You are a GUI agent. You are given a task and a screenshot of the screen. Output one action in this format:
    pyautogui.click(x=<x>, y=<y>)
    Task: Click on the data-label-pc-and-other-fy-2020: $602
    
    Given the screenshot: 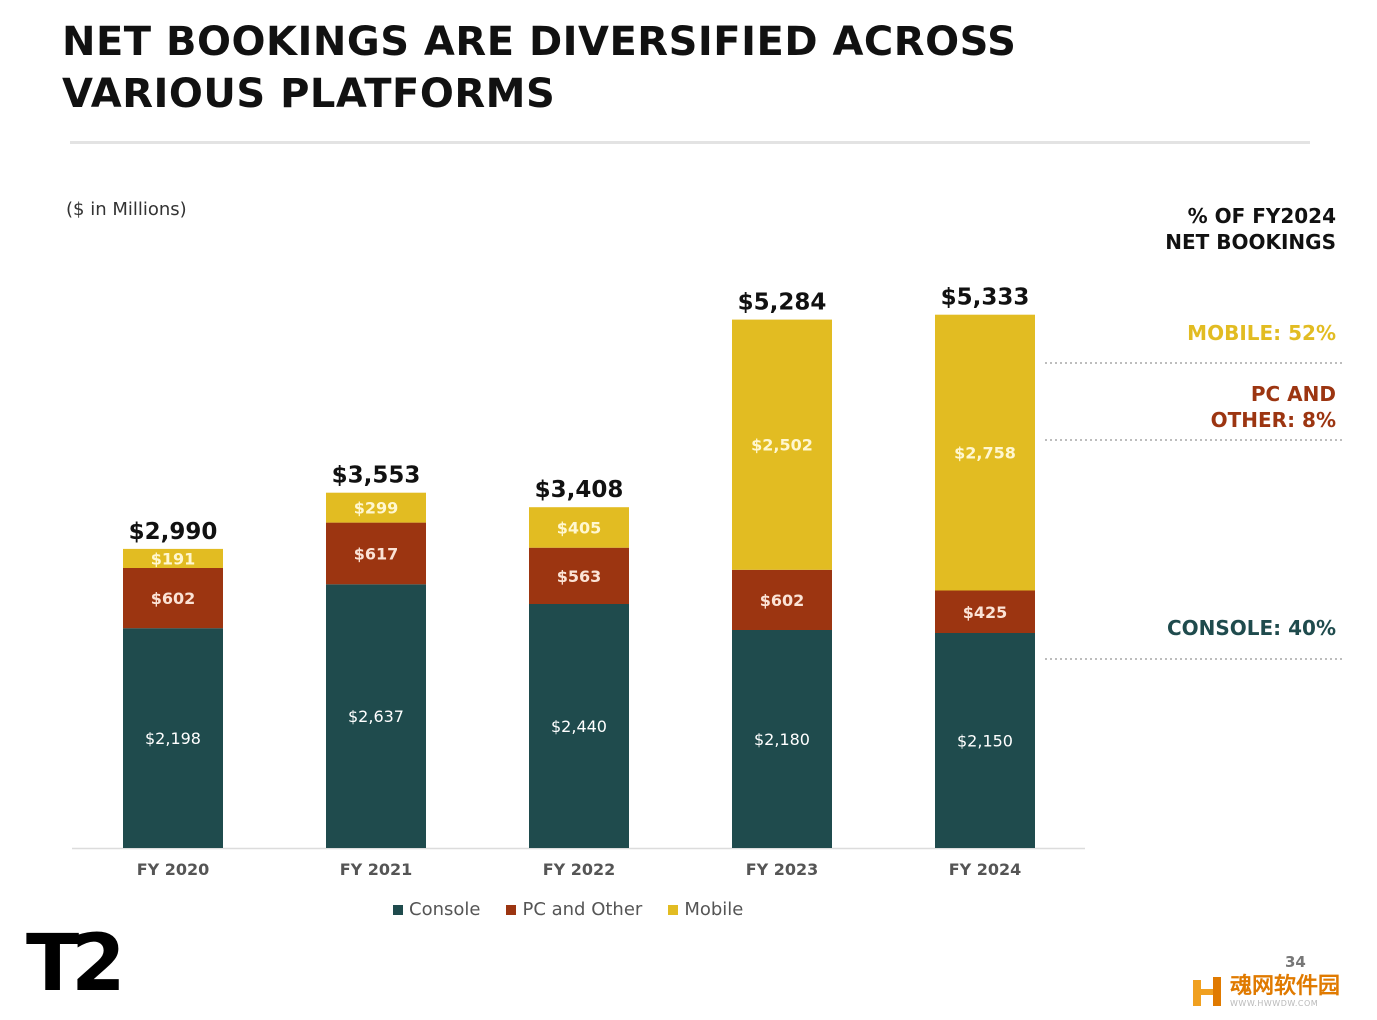 What is the action you would take?
    pyautogui.click(x=173, y=598)
    